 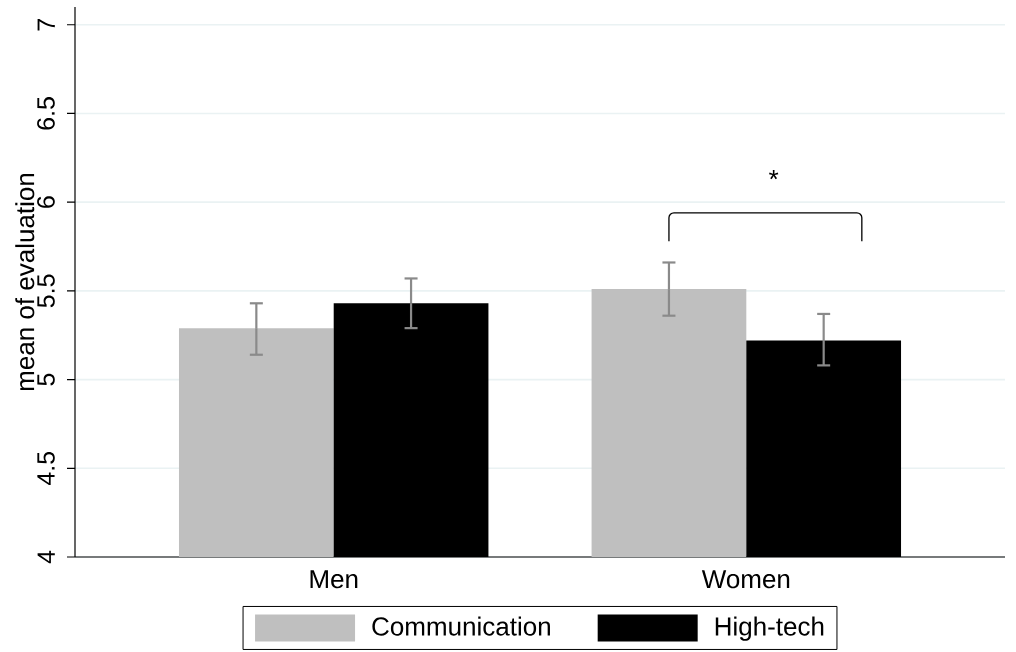 I want to click on x-tick-label: Men, so click(x=334, y=579).